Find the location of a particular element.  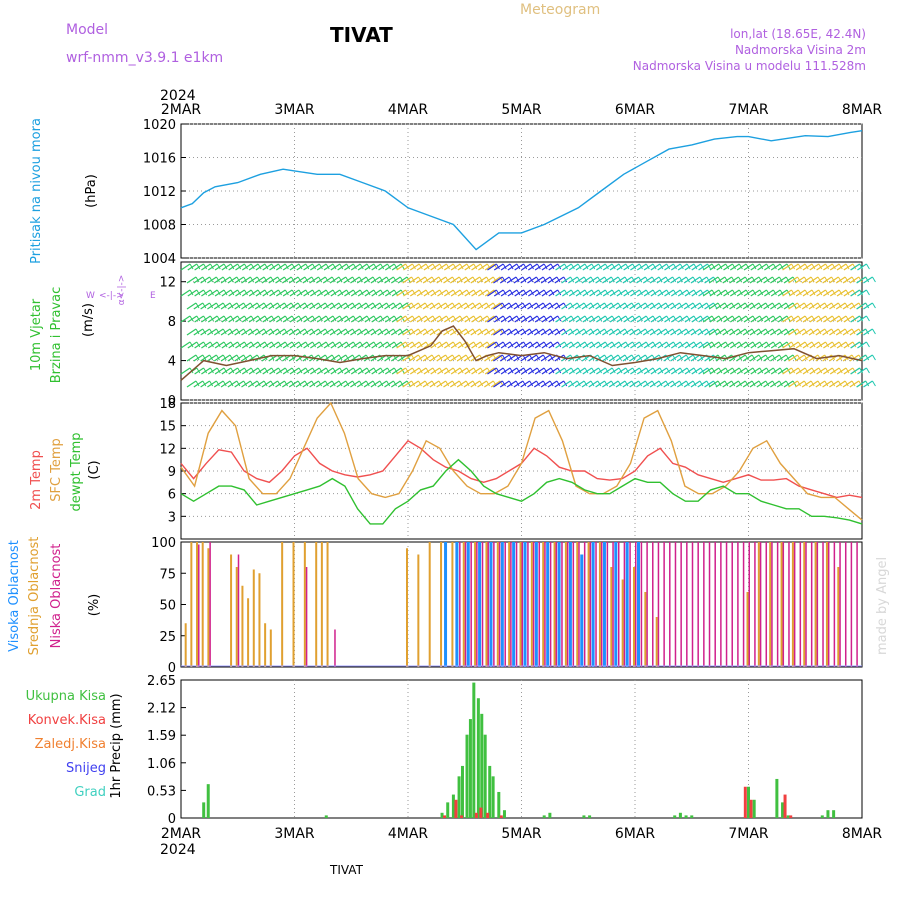

temp-ylabel-sfc: SFC Temp is located at coordinates (56, 470).